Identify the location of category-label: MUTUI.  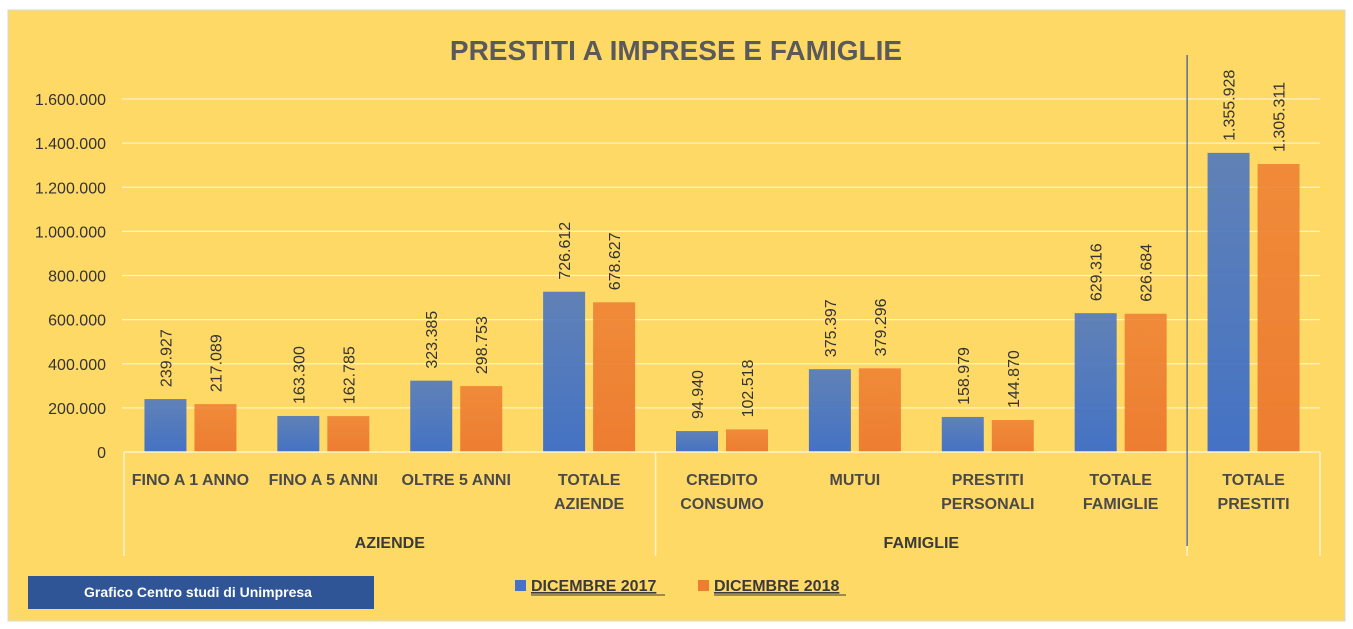
(855, 480).